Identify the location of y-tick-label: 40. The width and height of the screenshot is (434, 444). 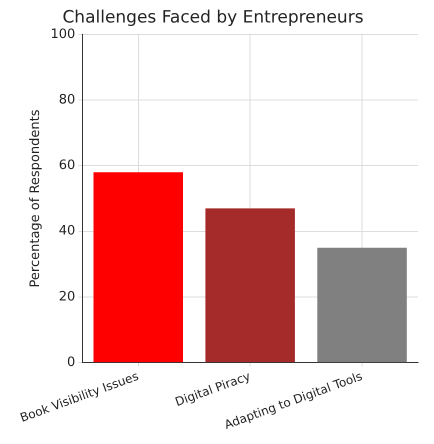
(67, 231).